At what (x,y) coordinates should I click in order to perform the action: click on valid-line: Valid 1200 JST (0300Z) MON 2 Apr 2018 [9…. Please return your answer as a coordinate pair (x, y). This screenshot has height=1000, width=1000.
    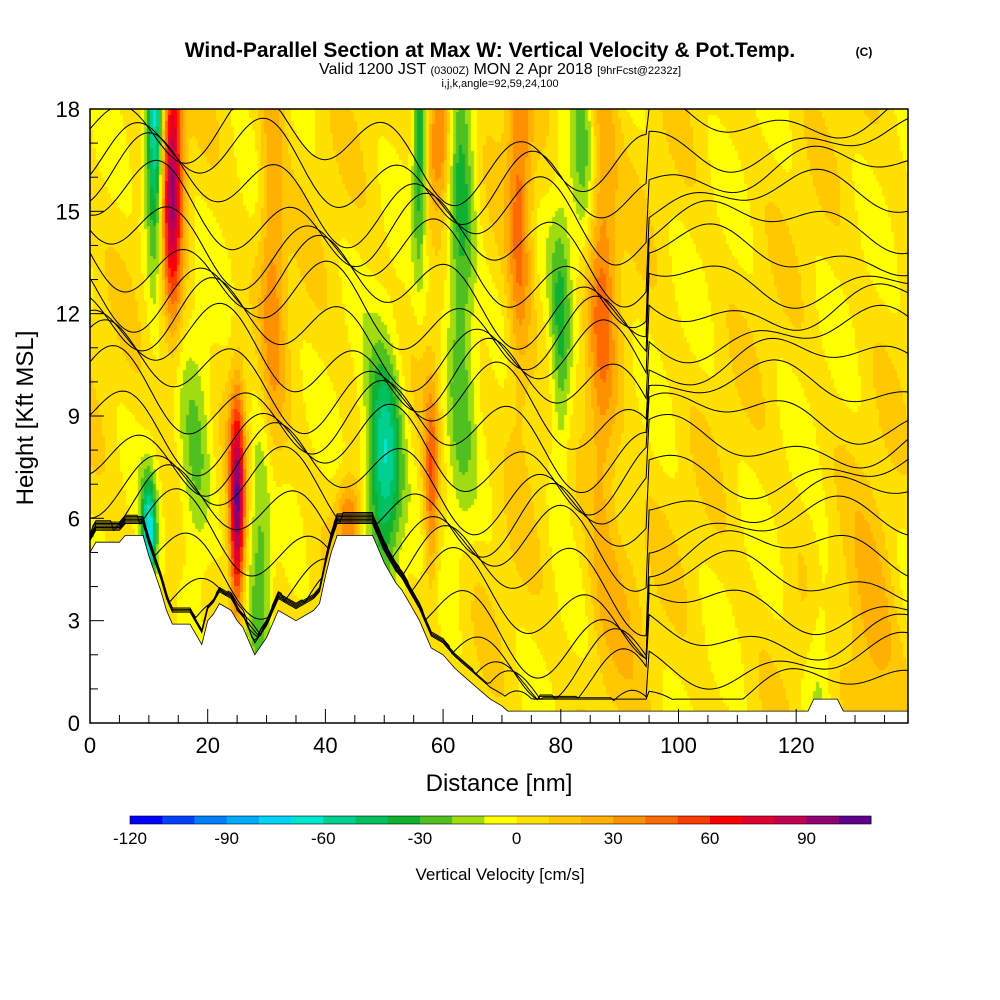
    Looking at the image, I should click on (500, 69).